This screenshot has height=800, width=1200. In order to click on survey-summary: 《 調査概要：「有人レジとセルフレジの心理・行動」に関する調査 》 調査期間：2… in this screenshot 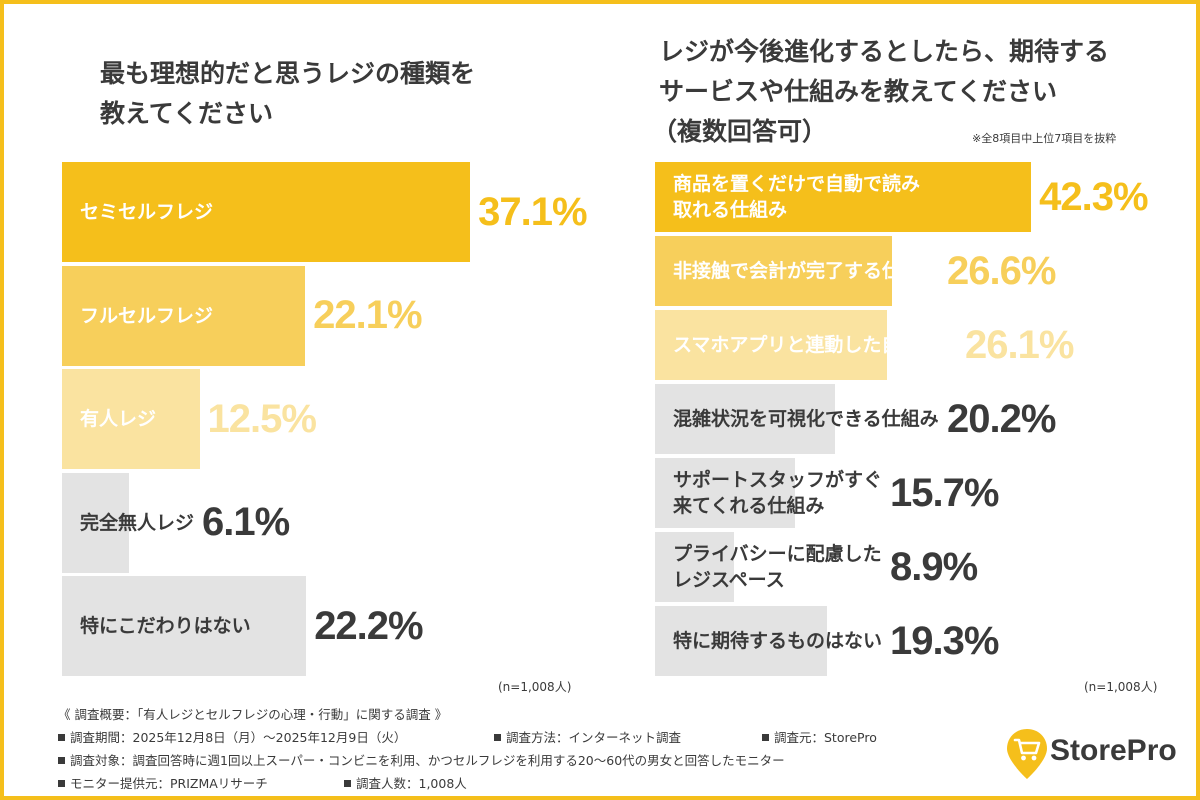, I will do `click(467, 749)`.